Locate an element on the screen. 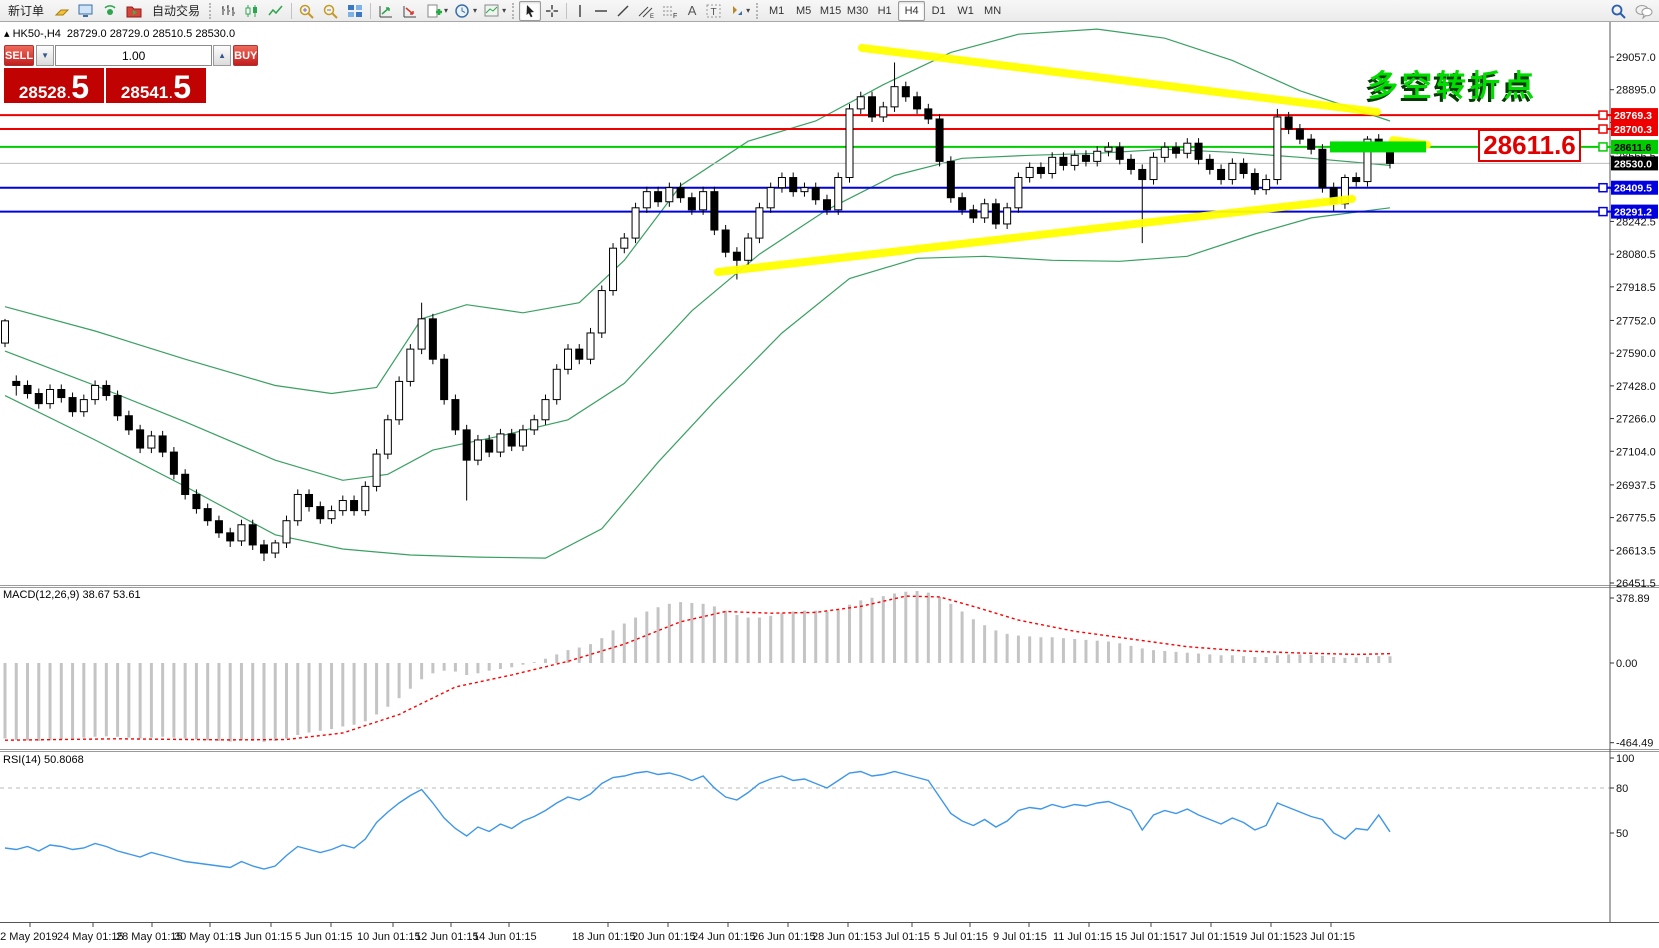 This screenshot has height=948, width=1659. svg-text: 23 Jul 01:15 is located at coordinates (1325, 937).